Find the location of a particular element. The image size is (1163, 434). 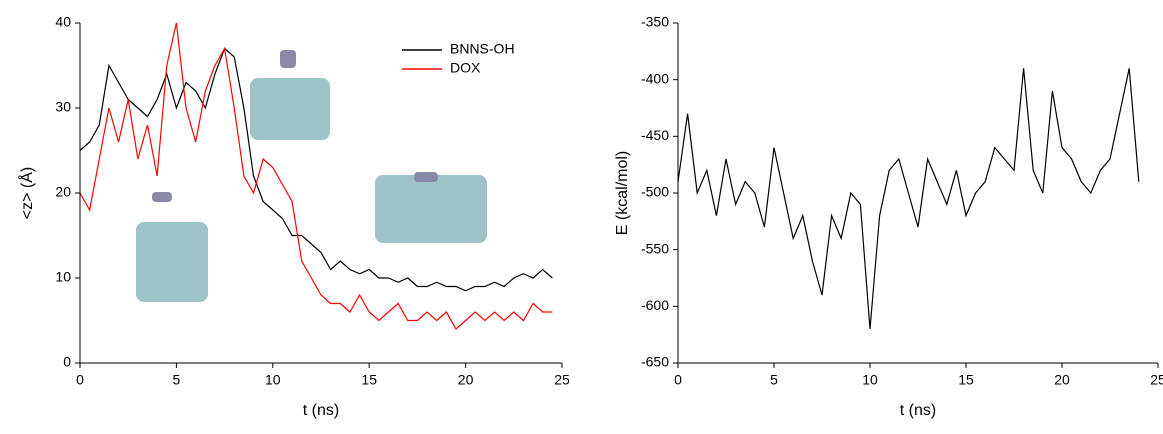

y-tick-label: 40 is located at coordinates (63, 22).